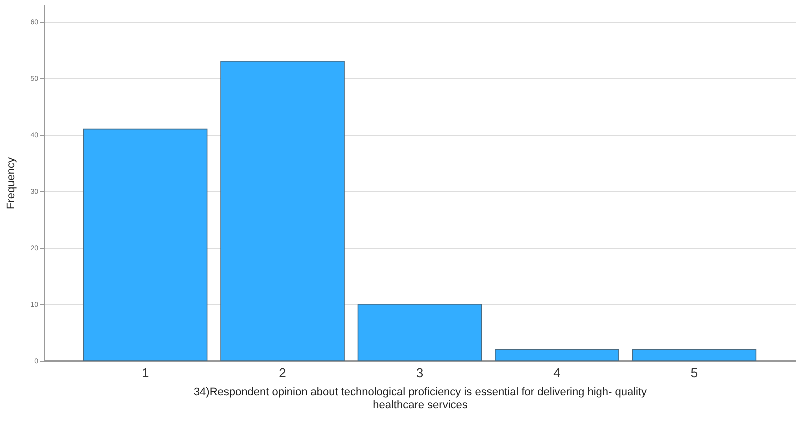  I want to click on x-tick-label: 4, so click(557, 373).